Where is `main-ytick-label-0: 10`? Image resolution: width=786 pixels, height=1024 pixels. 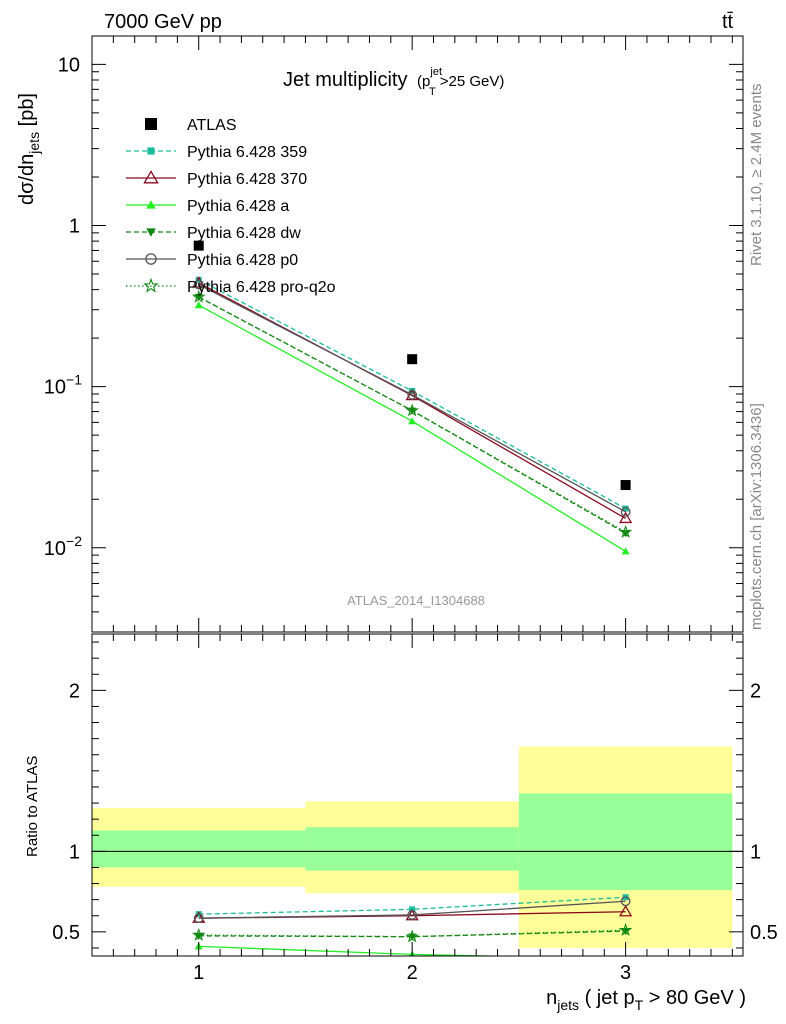 main-ytick-label-0: 10 is located at coordinates (69, 65).